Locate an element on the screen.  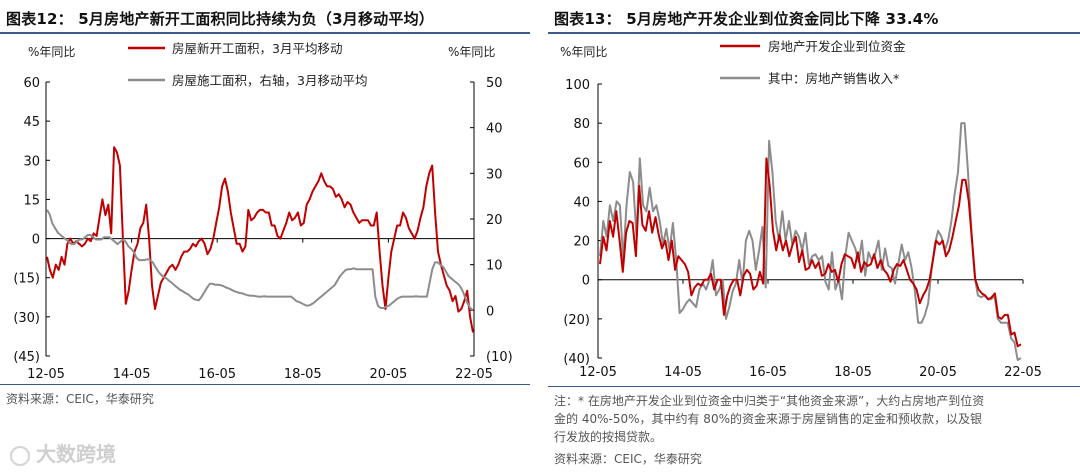
y-axis-label-left: %年同比 is located at coordinates (51, 52).